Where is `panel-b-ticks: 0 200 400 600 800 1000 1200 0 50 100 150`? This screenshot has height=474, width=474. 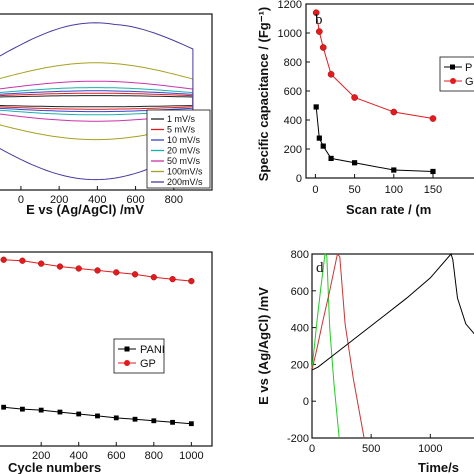
panel-b-ticks: 0 200 400 600 800 1000 1200 0 50 100 150 is located at coordinates (360, 98).